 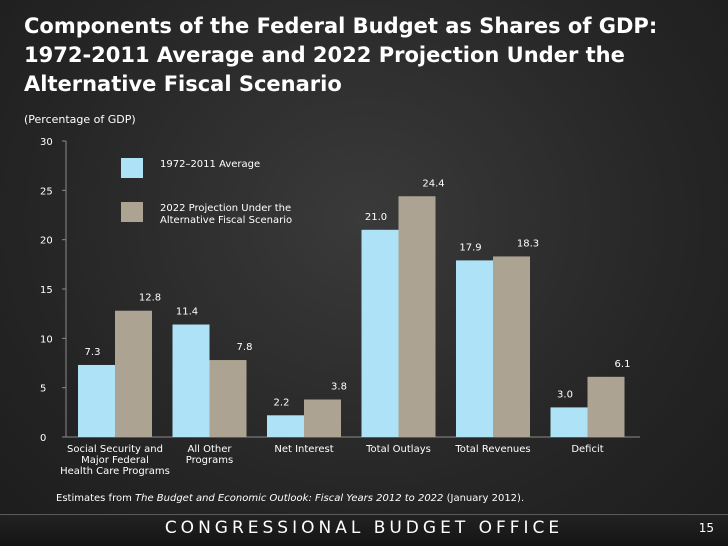 What do you see at coordinates (46, 191) in the screenshot?
I see `y-tick-label: 25` at bounding box center [46, 191].